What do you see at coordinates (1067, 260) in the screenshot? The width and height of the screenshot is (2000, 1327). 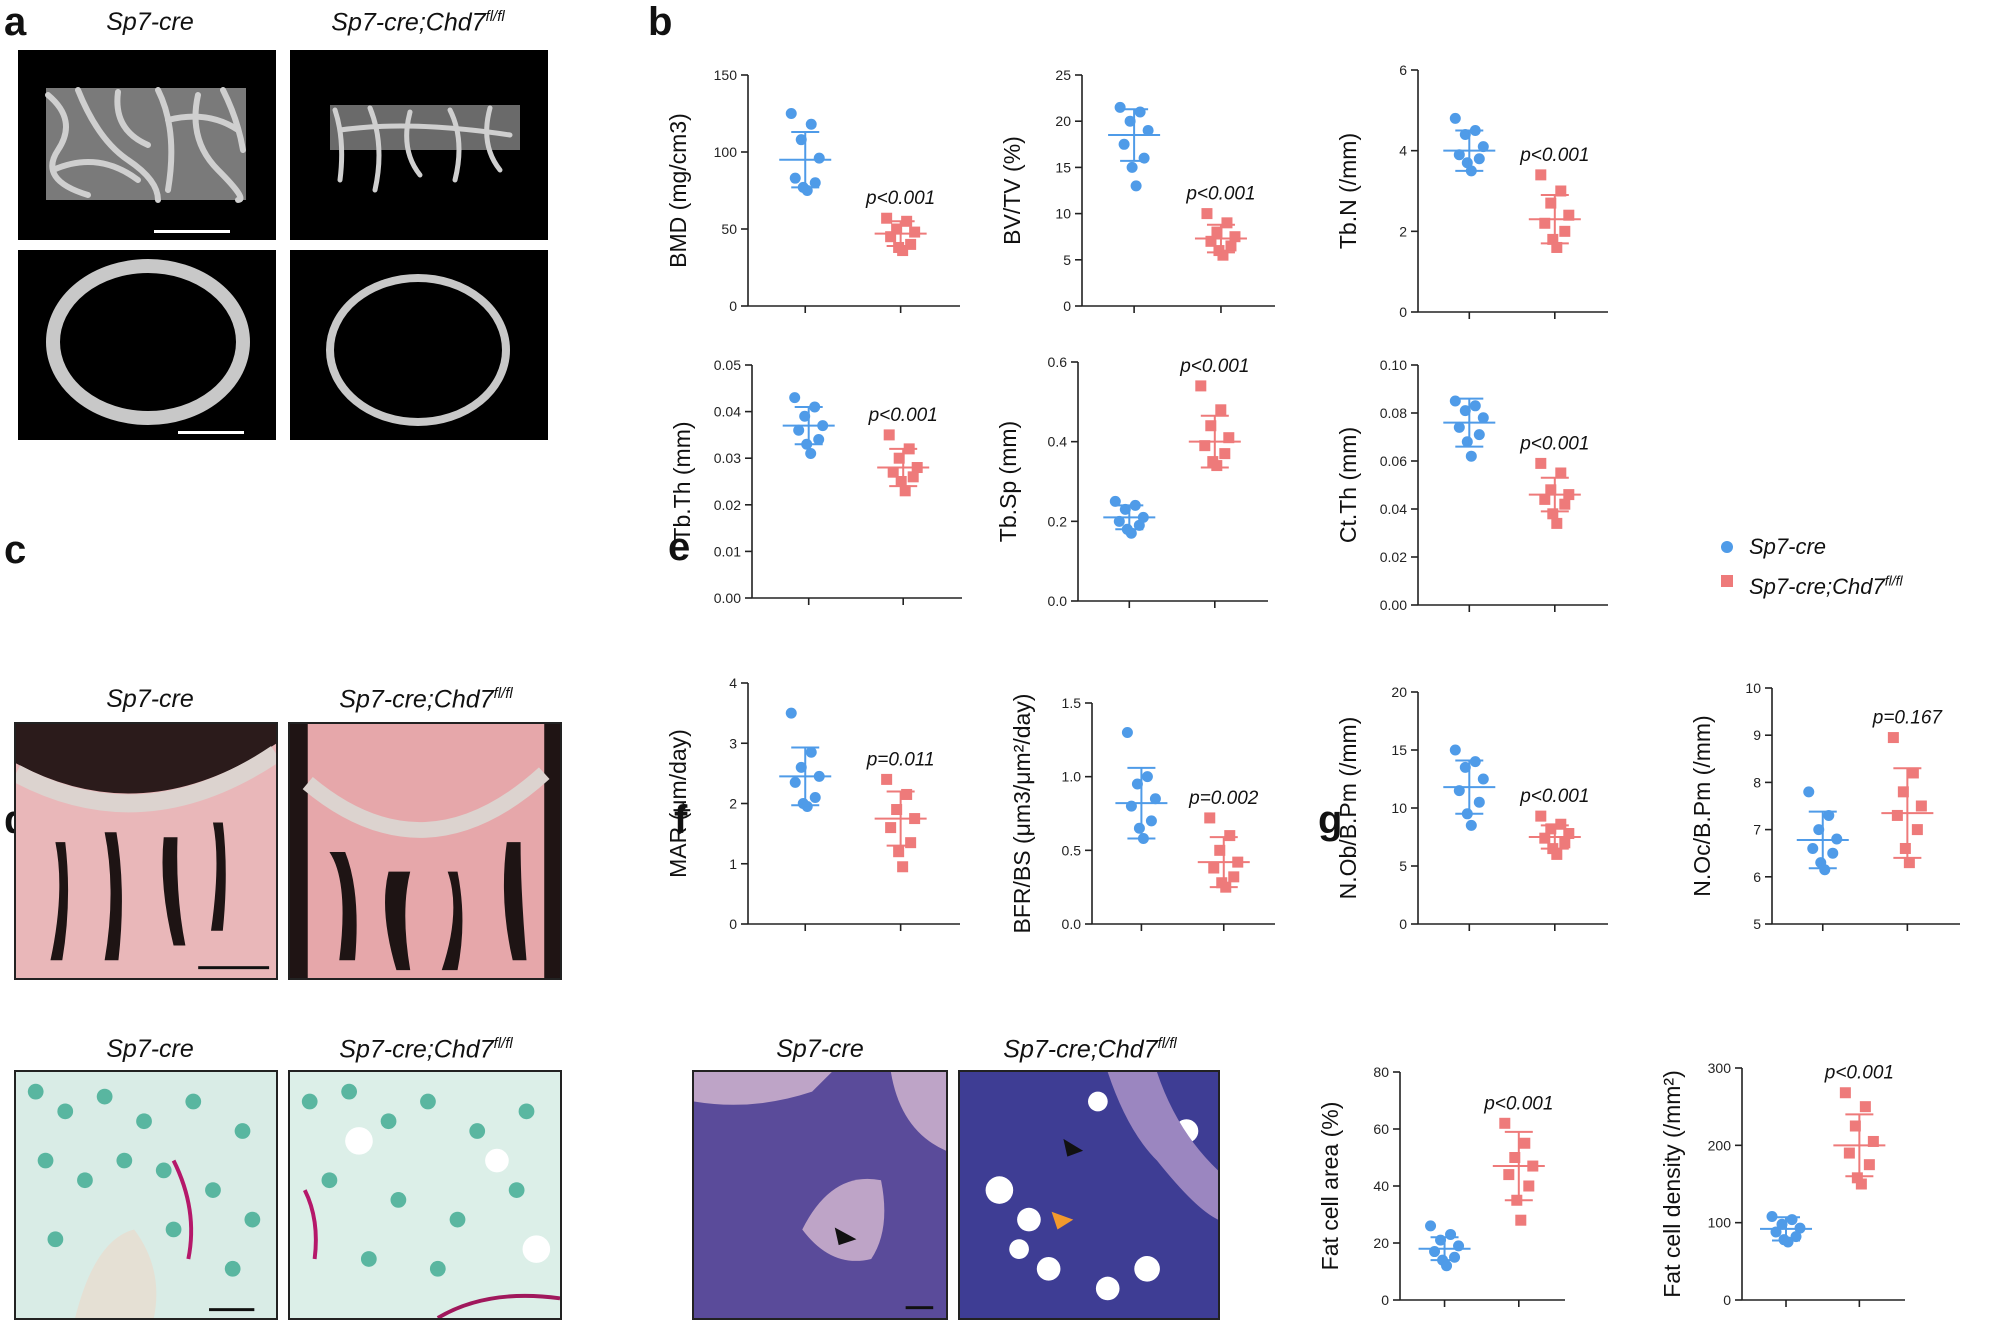 I see `bvtv-y-tick-label-1: 5` at bounding box center [1067, 260].